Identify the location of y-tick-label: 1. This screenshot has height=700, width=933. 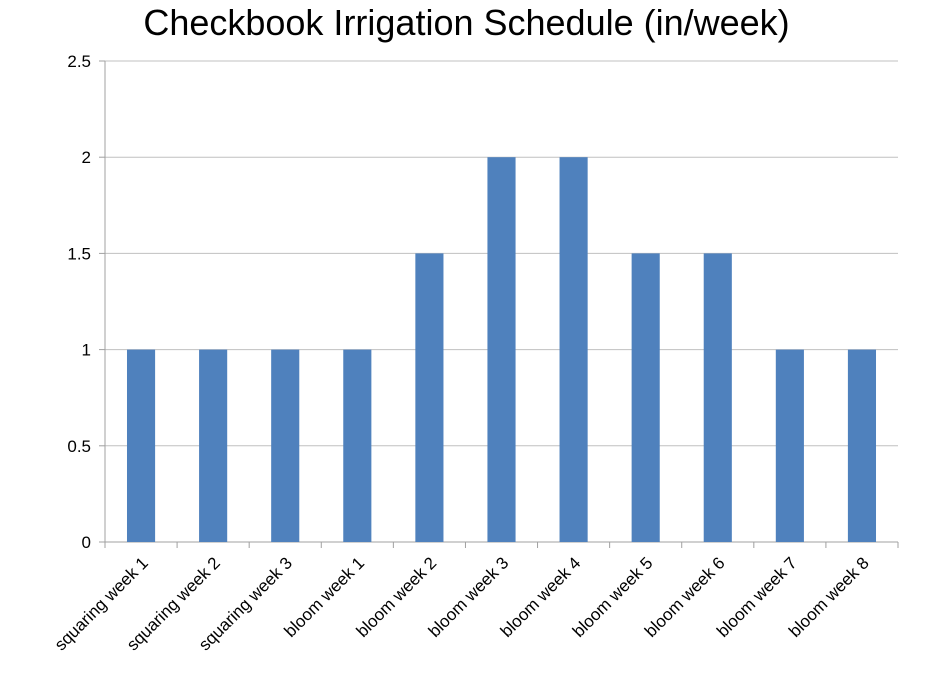
(86, 350).